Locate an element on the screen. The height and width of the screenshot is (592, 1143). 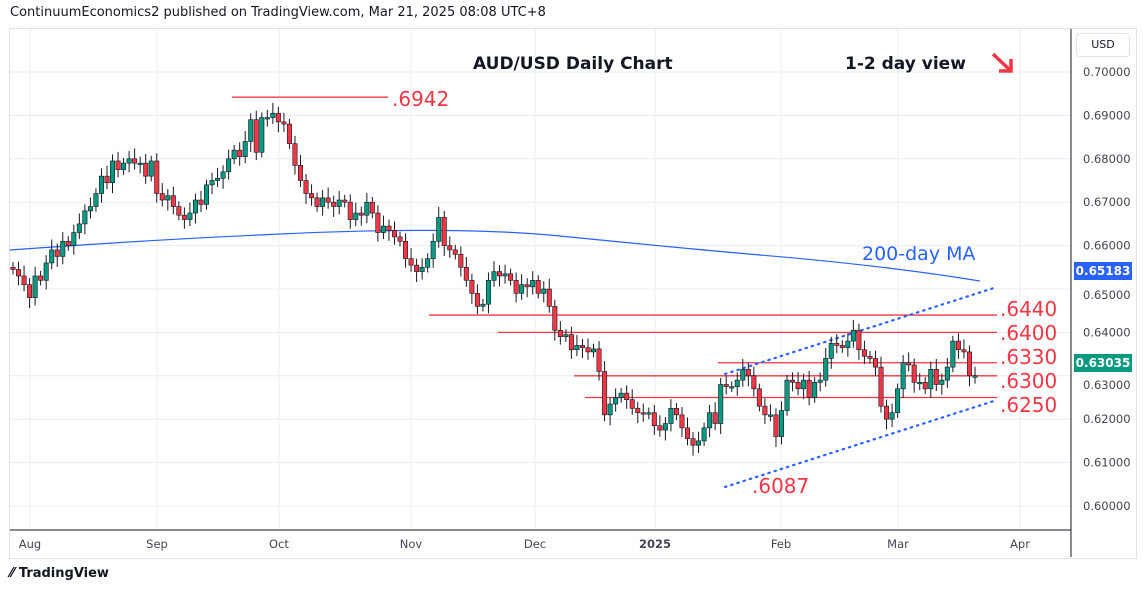
y-tick-label: 0.68000 is located at coordinates (1107, 159).